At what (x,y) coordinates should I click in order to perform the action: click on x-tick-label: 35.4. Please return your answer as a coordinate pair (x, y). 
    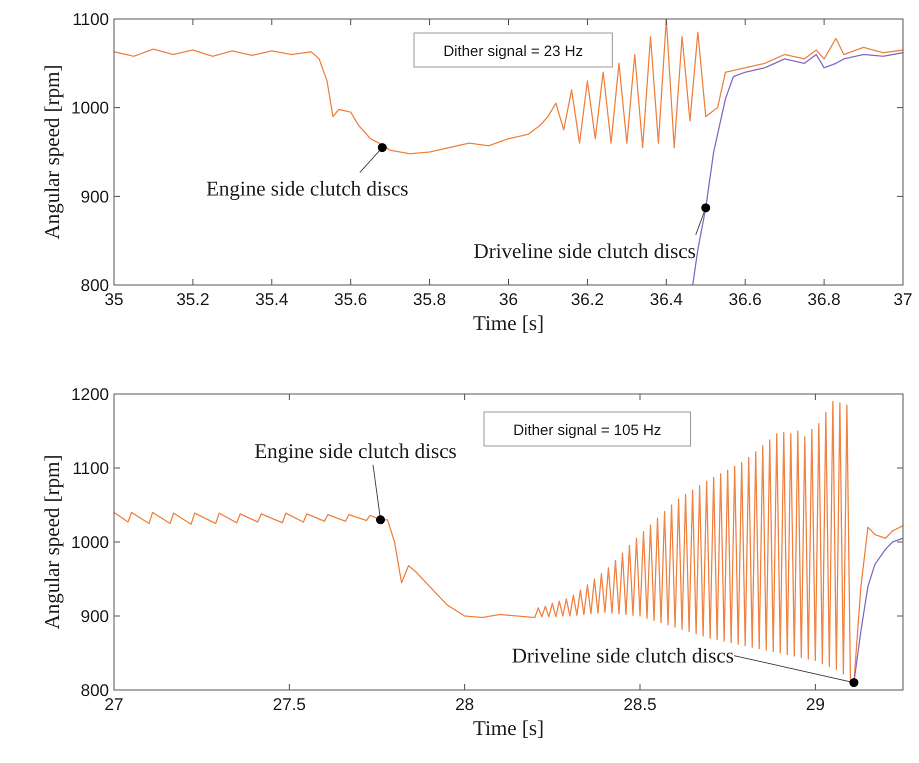
    Looking at the image, I should click on (271, 299).